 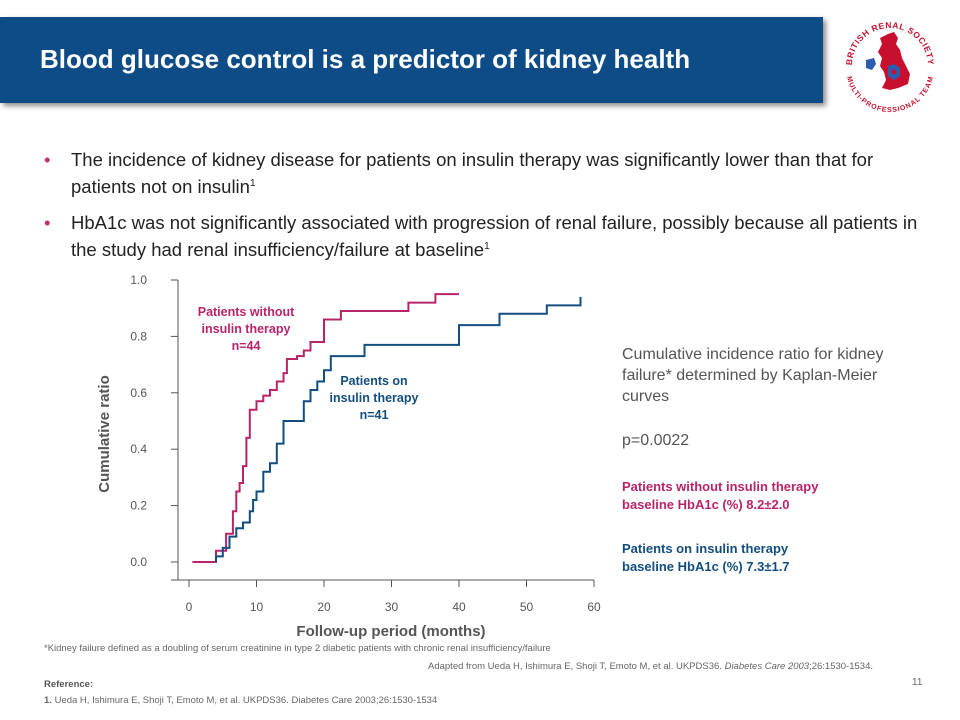 I want to click on x-tick-label: 60, so click(x=594, y=607).